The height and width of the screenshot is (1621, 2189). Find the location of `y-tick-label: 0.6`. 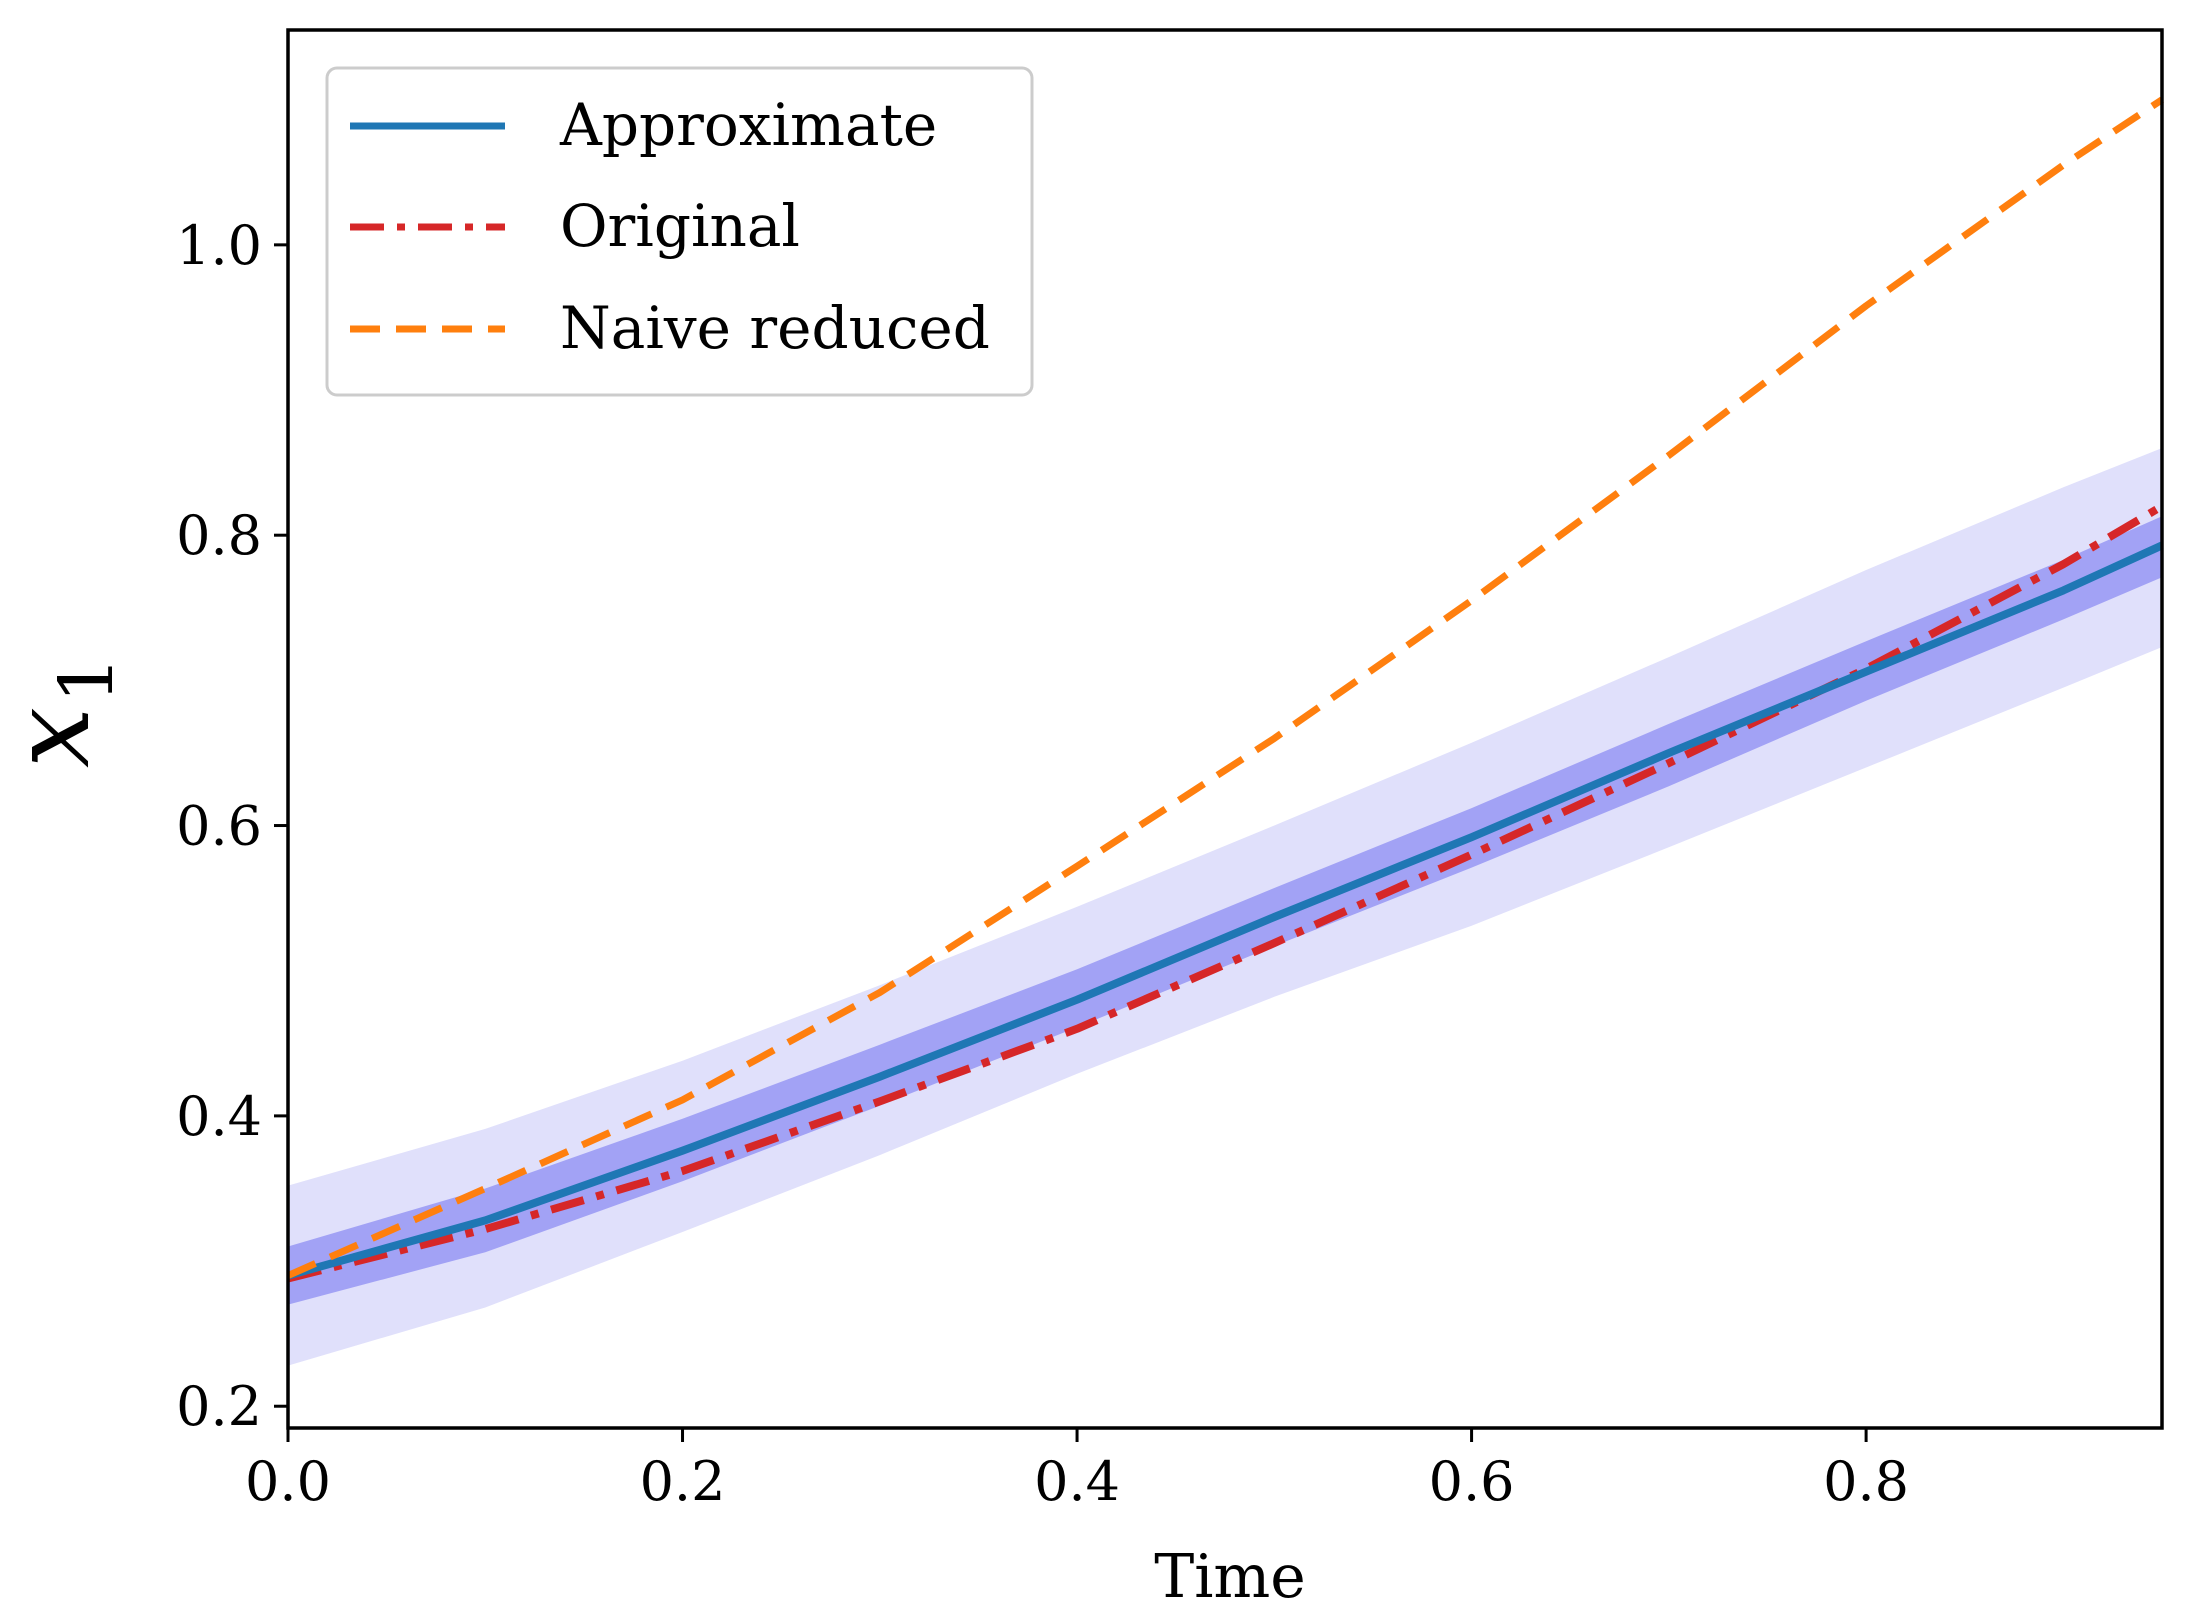

y-tick-label: 0.6 is located at coordinates (219, 826).